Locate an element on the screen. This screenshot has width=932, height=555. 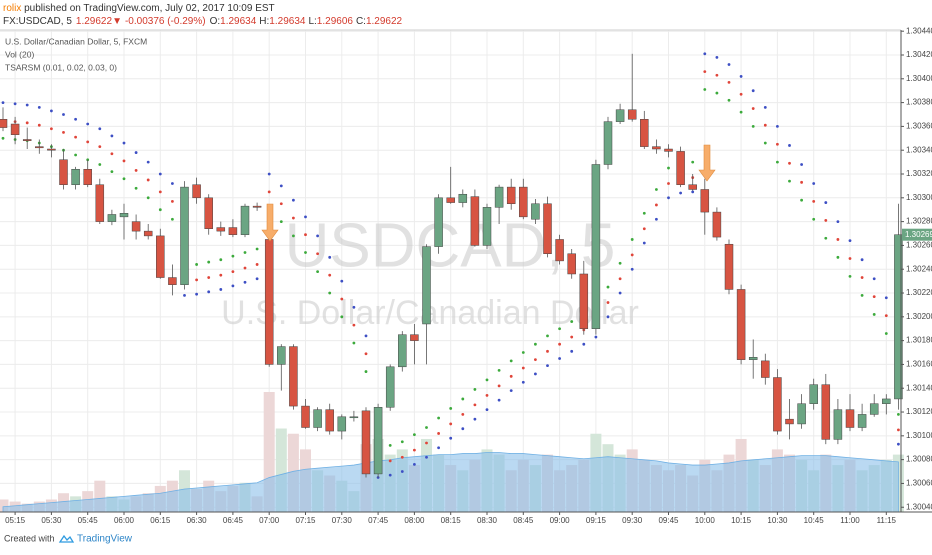
x-tick-label: 09:00 is located at coordinates (560, 520).